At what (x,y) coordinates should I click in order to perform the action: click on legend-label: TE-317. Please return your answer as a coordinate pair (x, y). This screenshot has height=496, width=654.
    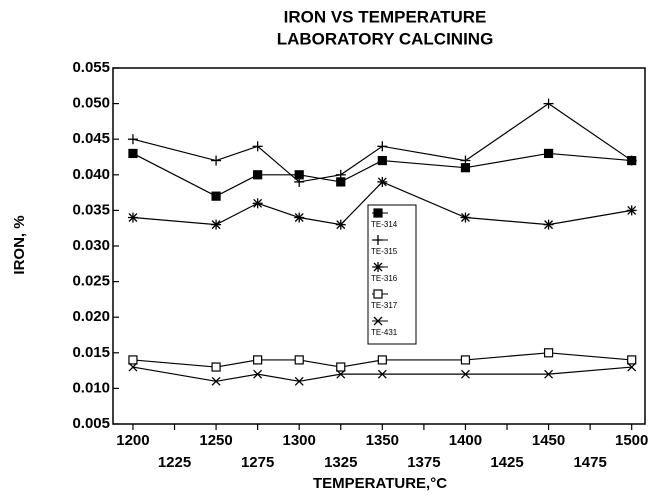
    Looking at the image, I should click on (384, 305).